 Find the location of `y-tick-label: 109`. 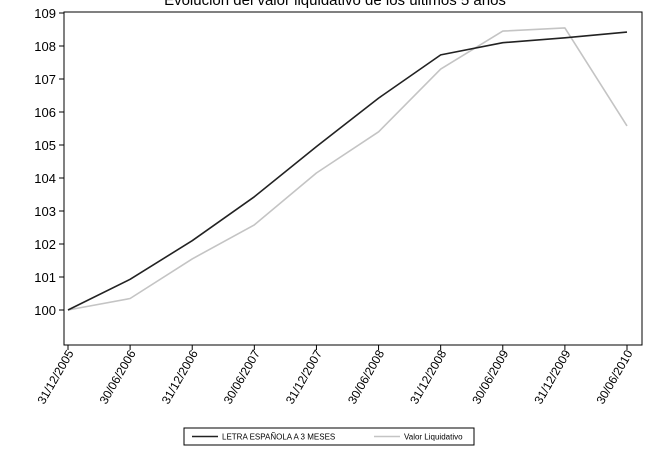

y-tick-label: 109 is located at coordinates (45, 13).